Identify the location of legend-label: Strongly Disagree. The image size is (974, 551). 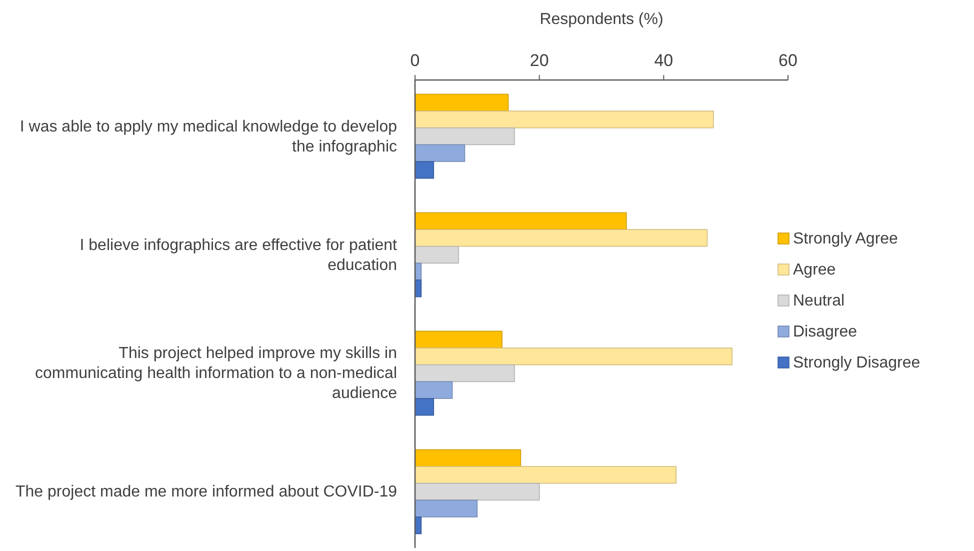
(856, 363).